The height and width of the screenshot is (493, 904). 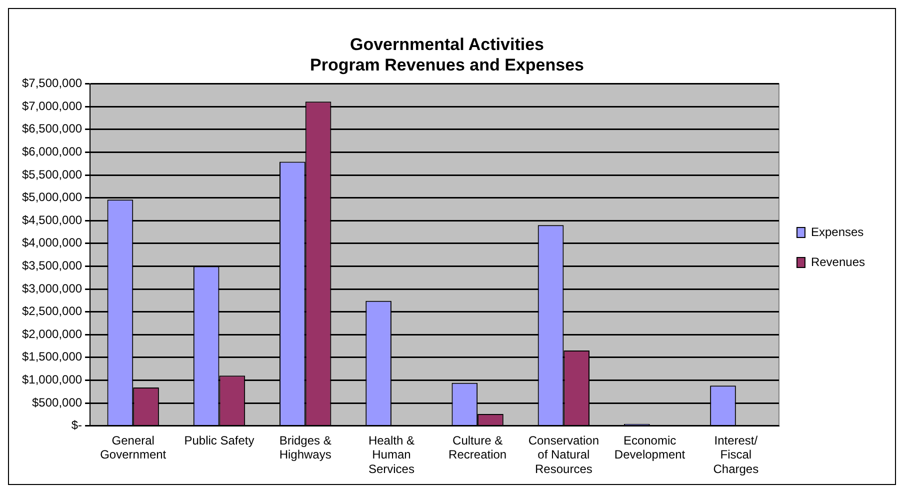 What do you see at coordinates (52, 288) in the screenshot?
I see `y-tick-label: $3,000,000` at bounding box center [52, 288].